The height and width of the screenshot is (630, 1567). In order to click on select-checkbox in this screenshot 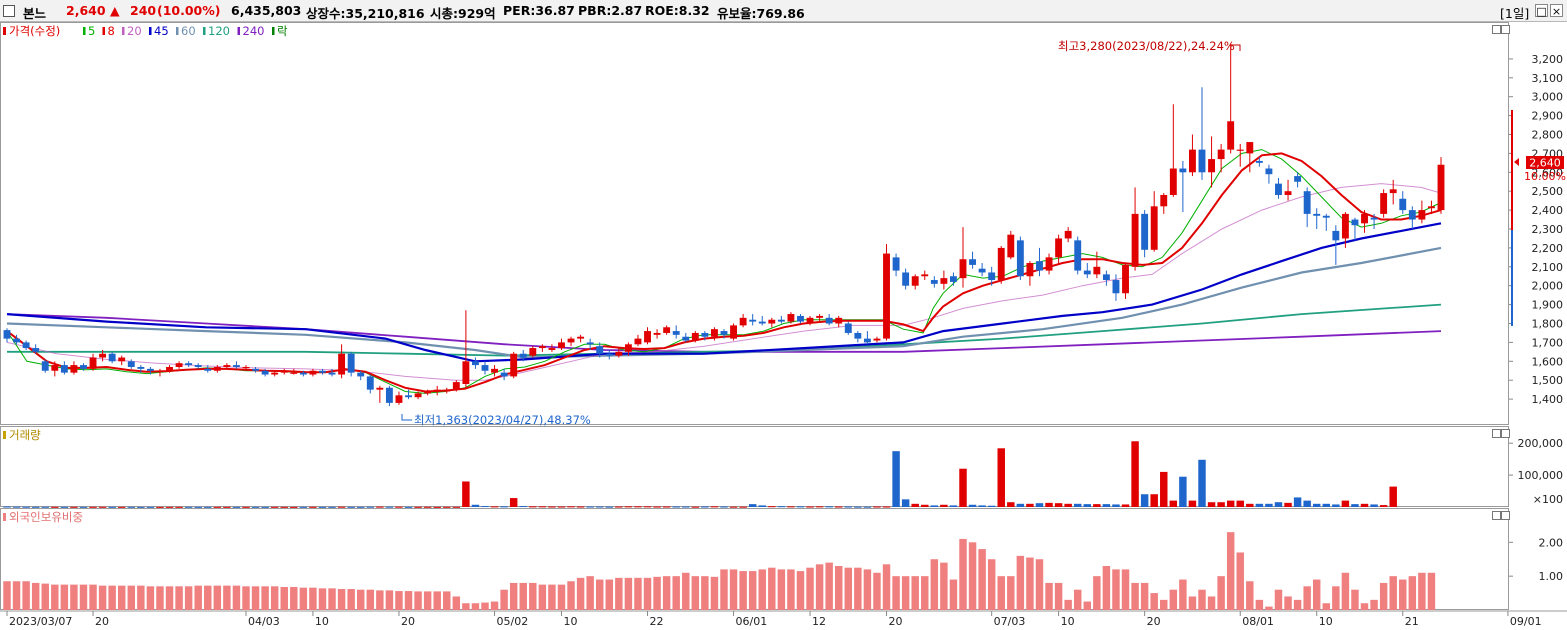, I will do `click(9, 11)`.